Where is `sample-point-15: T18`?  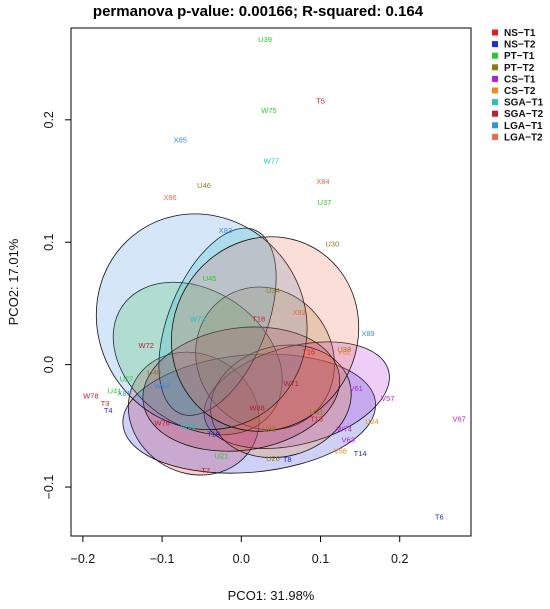 sample-point-15: T18 is located at coordinates (258, 318).